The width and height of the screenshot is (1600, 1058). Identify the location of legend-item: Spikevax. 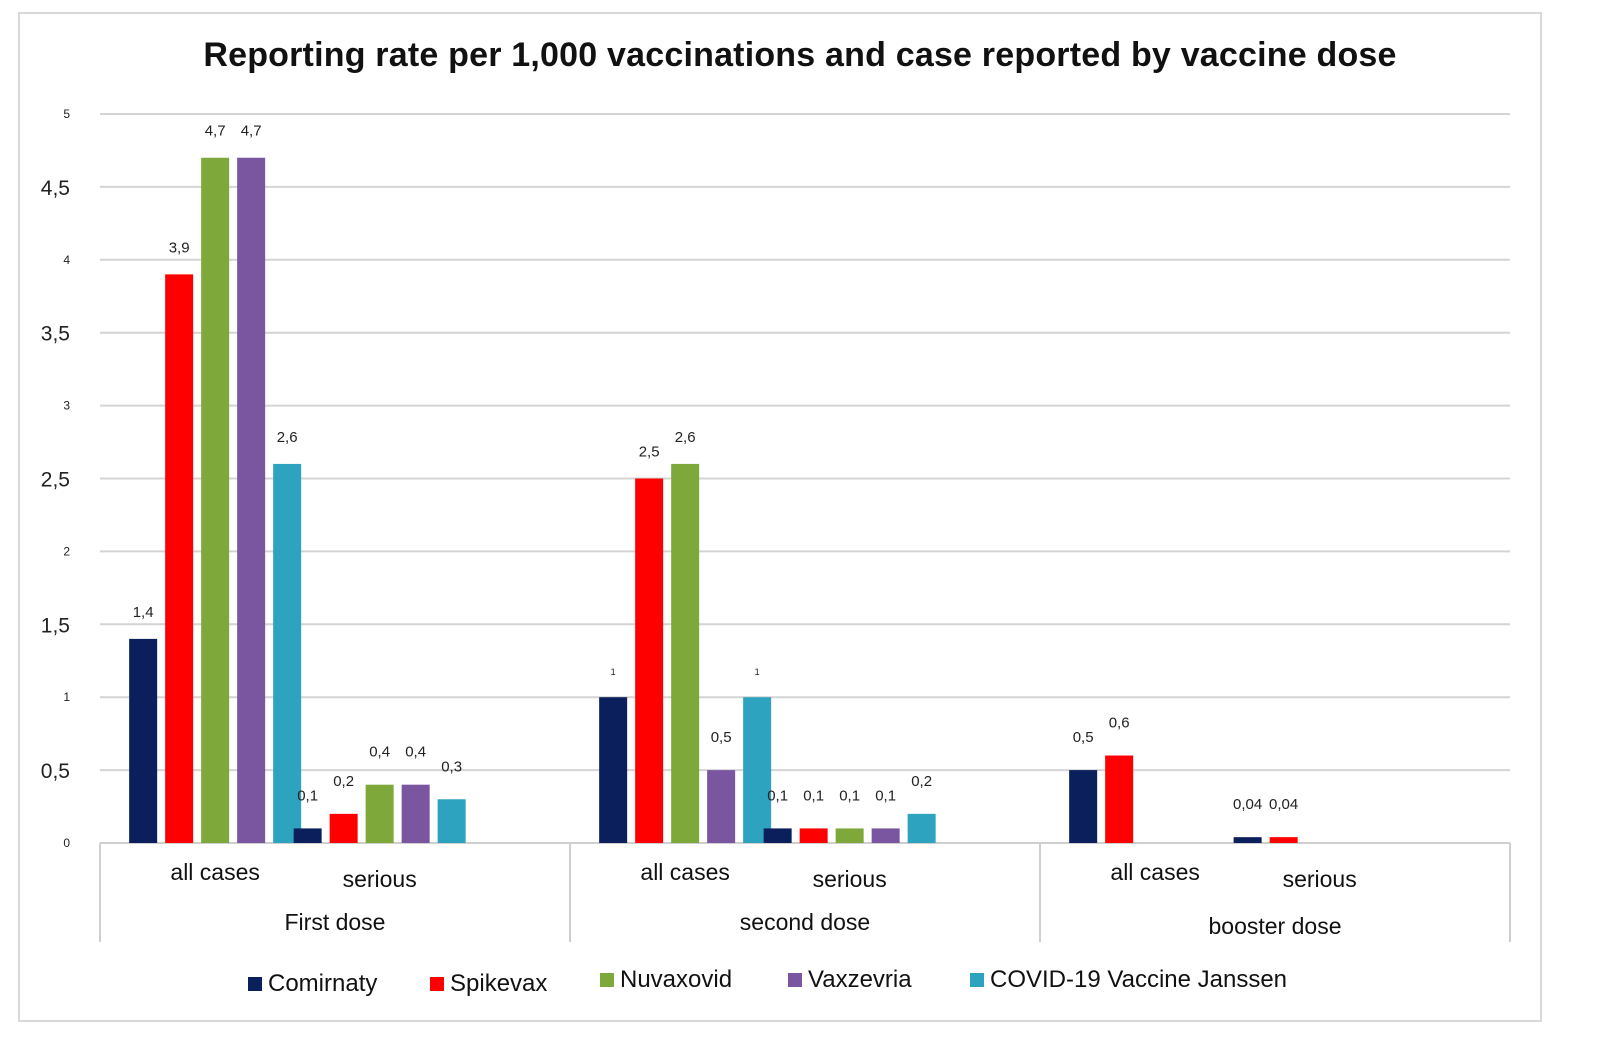
(488, 984).